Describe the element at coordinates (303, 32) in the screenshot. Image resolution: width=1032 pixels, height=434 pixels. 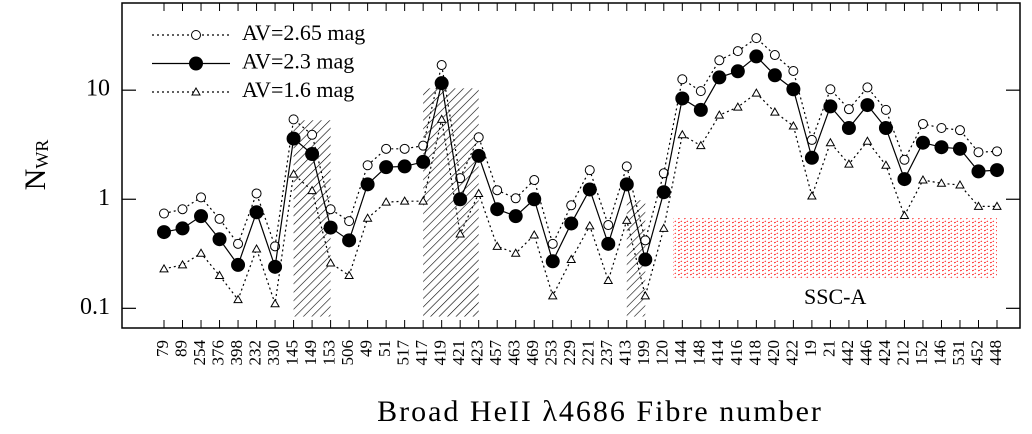
I see `legend-label: AV=2.65 mag` at that location.